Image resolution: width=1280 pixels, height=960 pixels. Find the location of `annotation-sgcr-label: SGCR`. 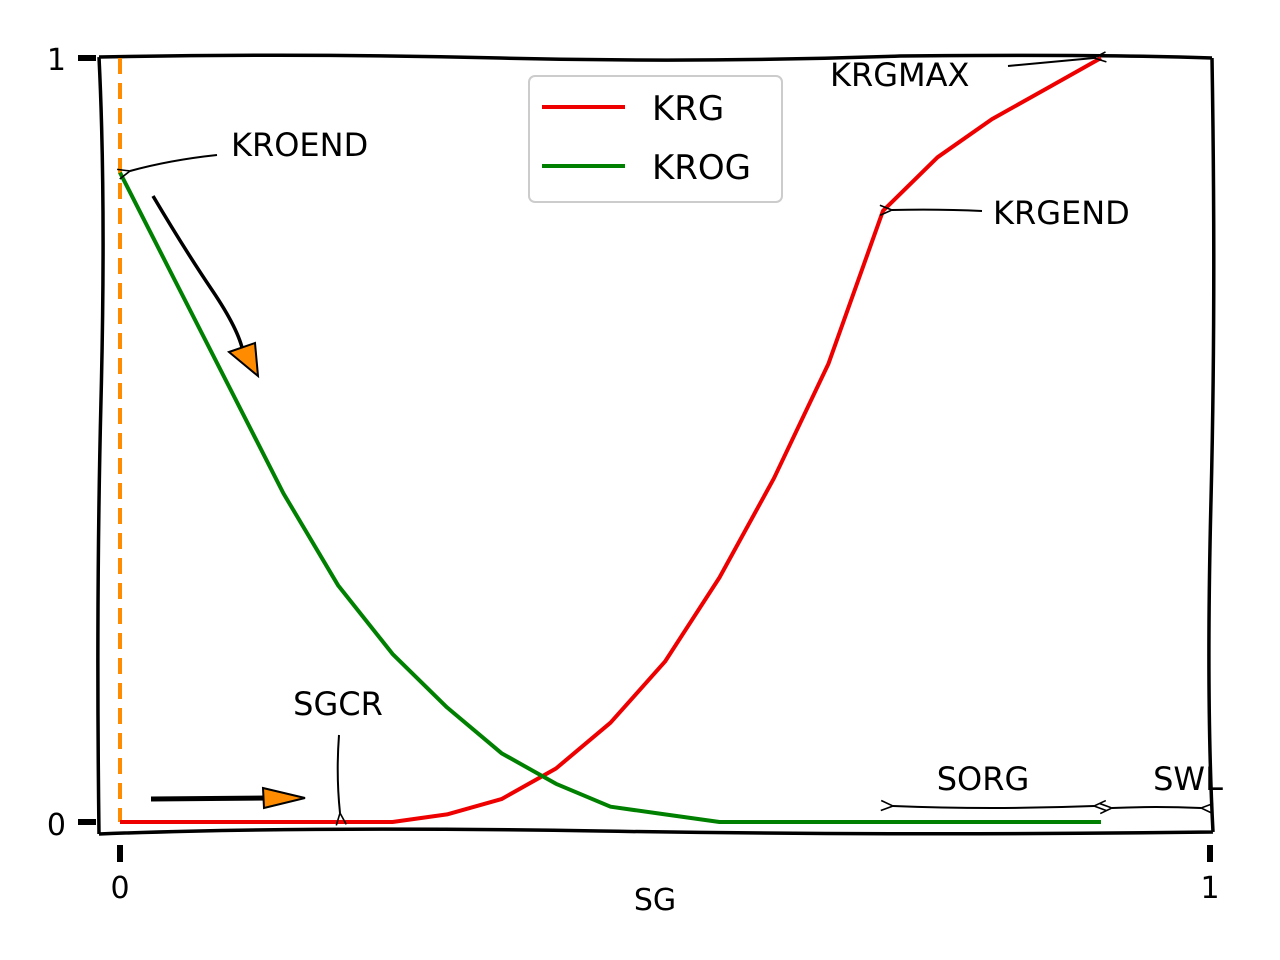

annotation-sgcr-label: SGCR is located at coordinates (338, 704).